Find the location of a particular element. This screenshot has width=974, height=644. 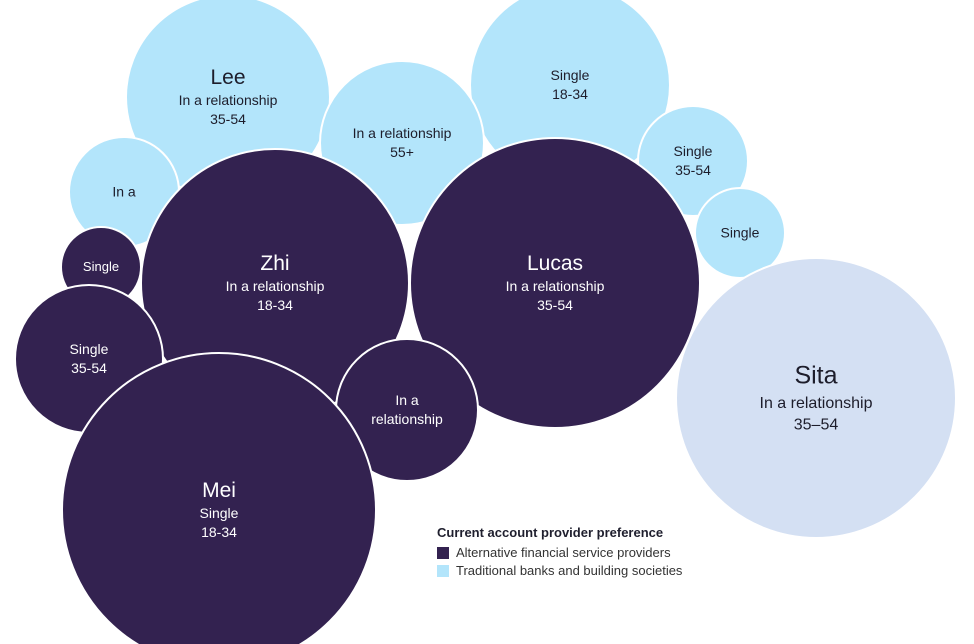

bubble-line-relationship-55-1: 55+ is located at coordinates (402, 152).